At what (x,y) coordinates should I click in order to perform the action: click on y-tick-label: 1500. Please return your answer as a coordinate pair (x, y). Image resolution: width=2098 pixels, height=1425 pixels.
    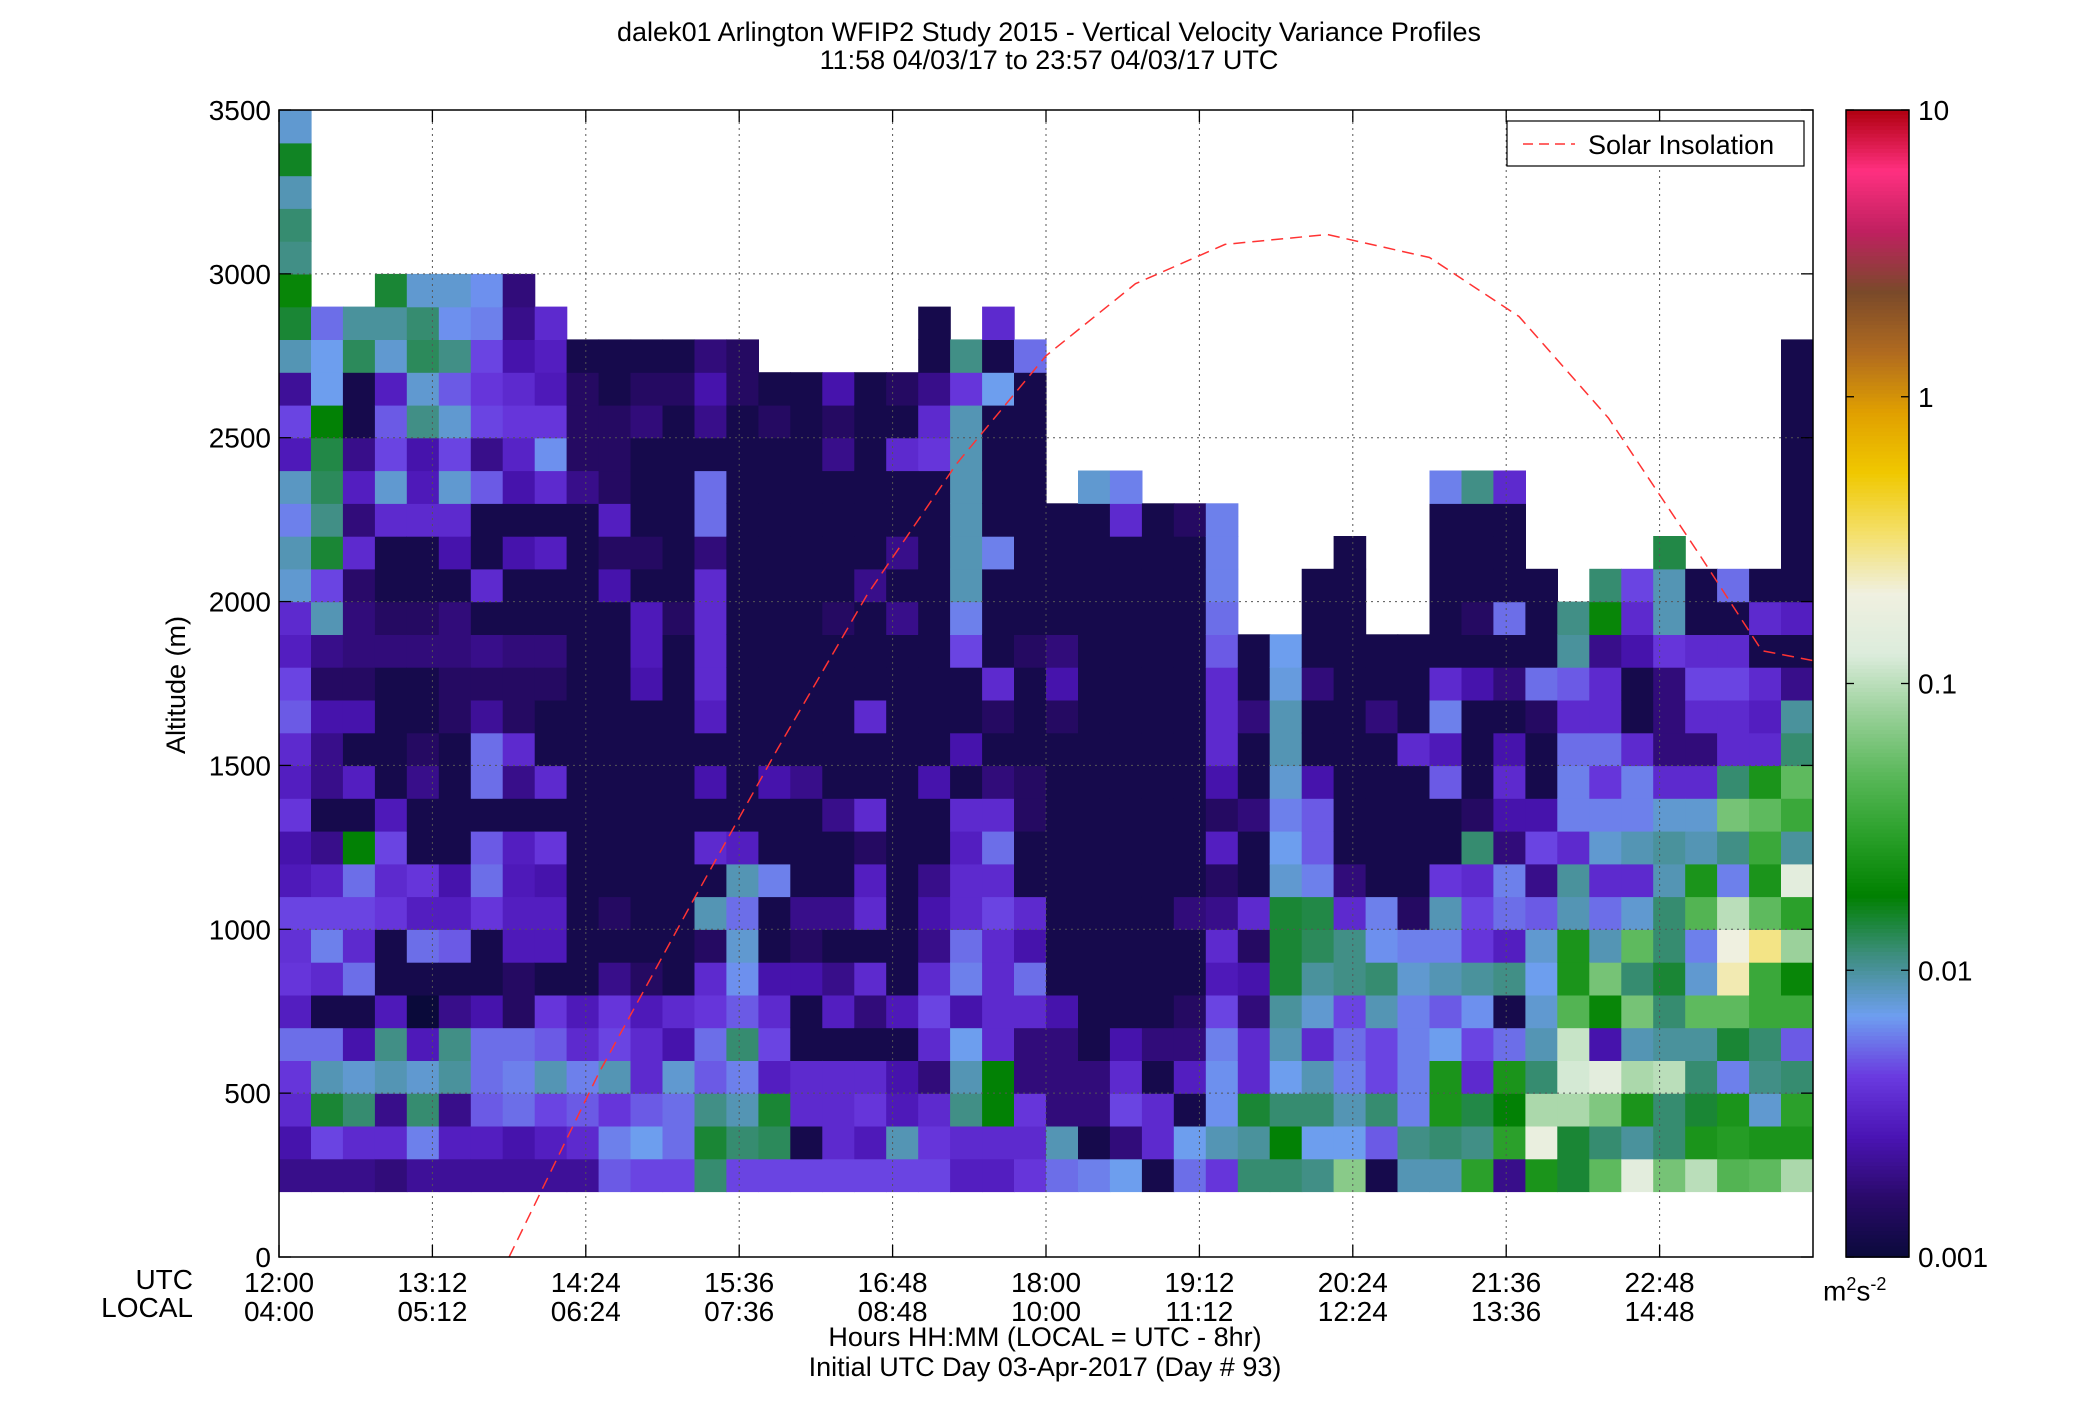
    Looking at the image, I should click on (240, 765).